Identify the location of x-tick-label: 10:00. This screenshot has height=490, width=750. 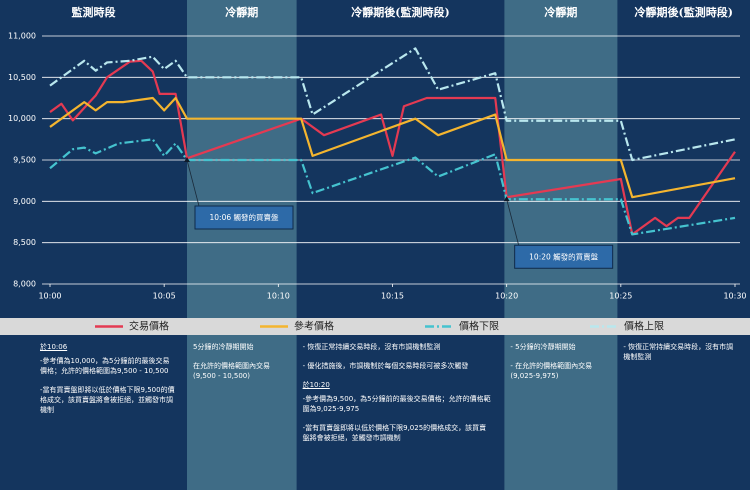
(49, 296).